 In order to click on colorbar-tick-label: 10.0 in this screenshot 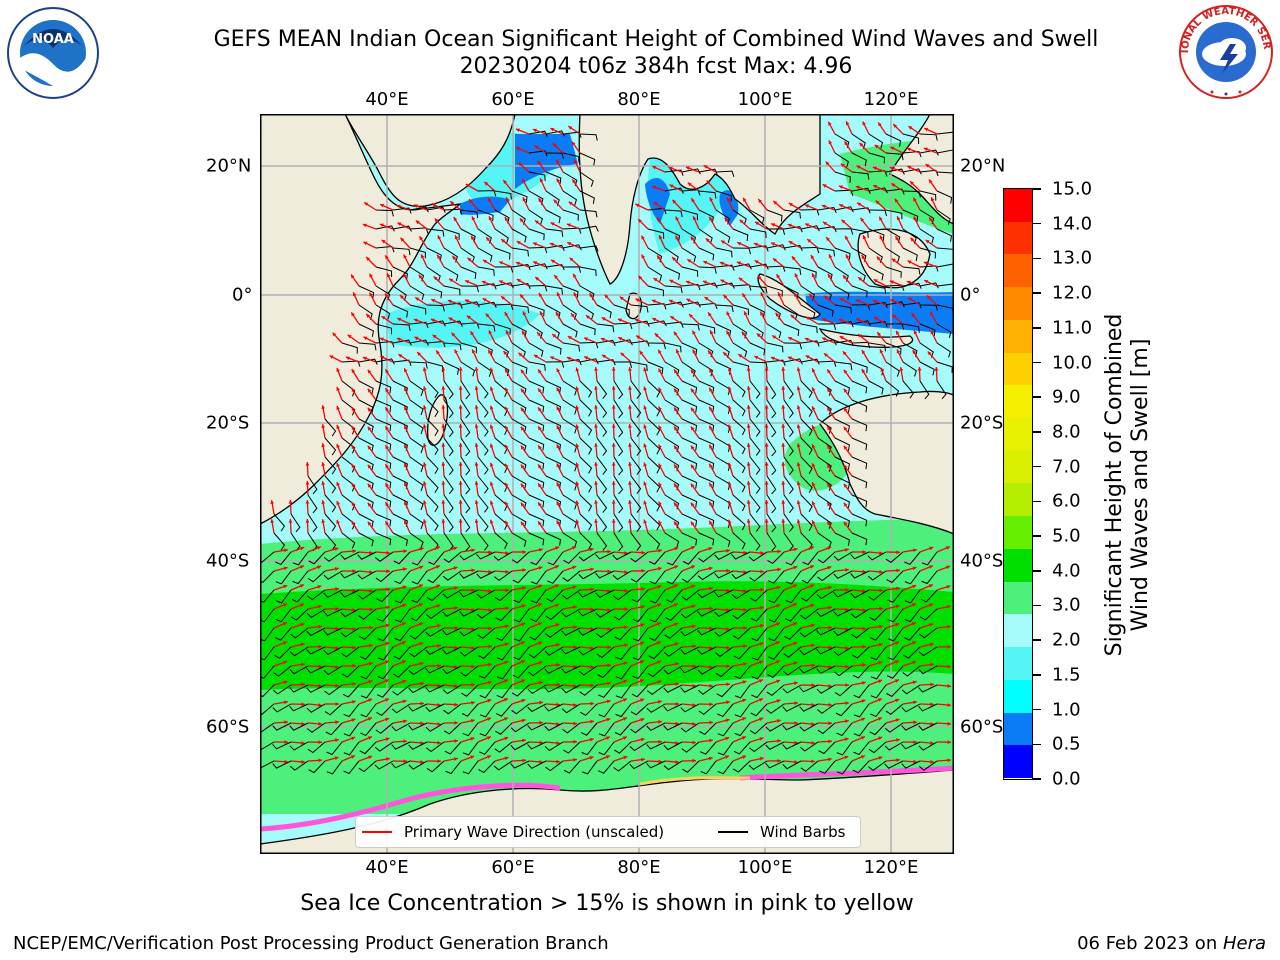, I will do `click(1072, 363)`.